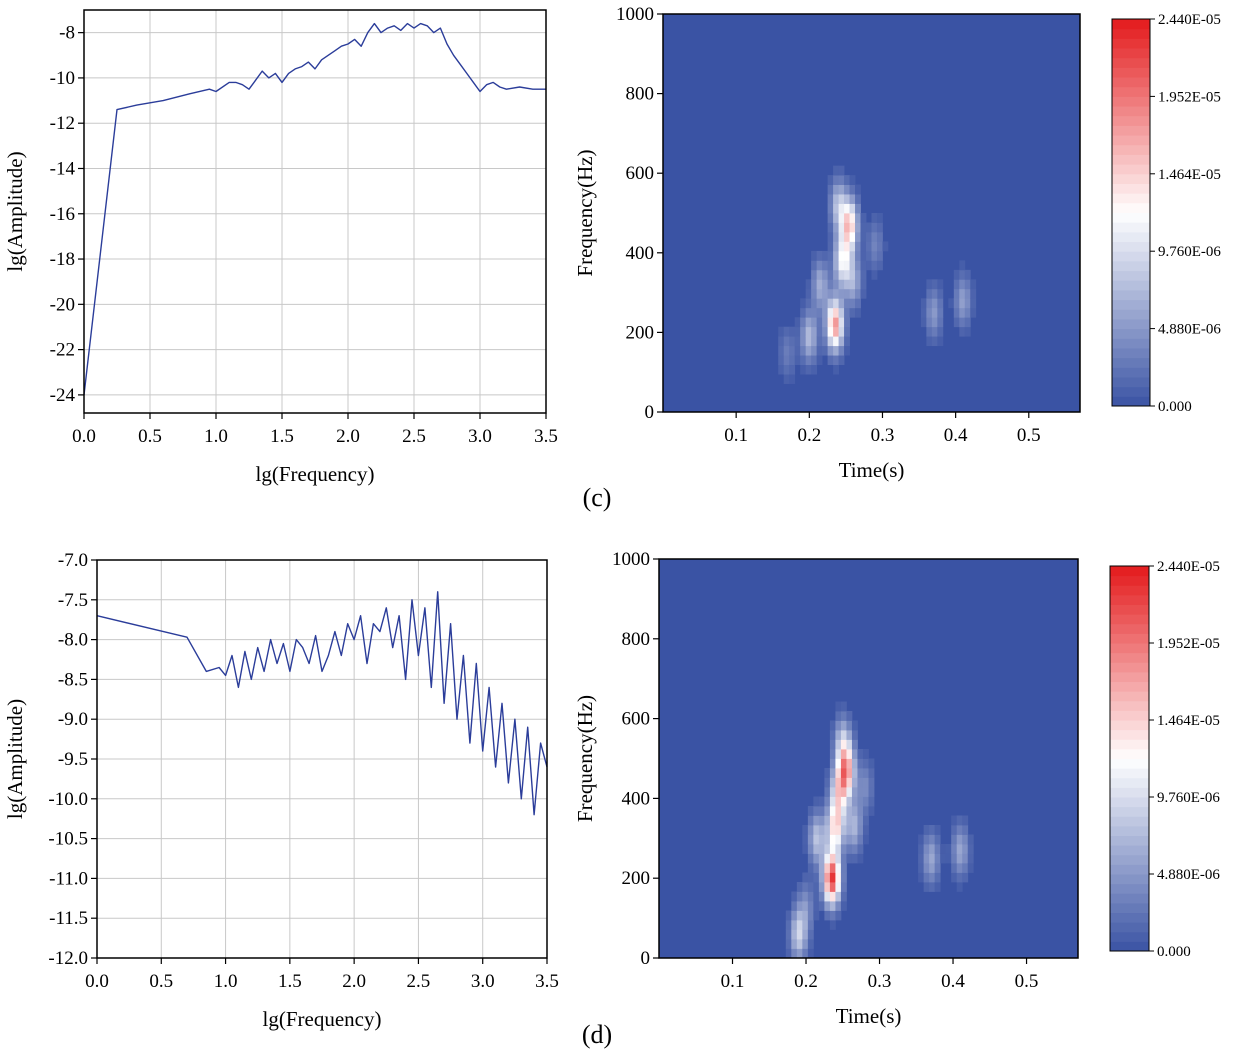  I want to click on x-tick-label: 2.0, so click(354, 981).